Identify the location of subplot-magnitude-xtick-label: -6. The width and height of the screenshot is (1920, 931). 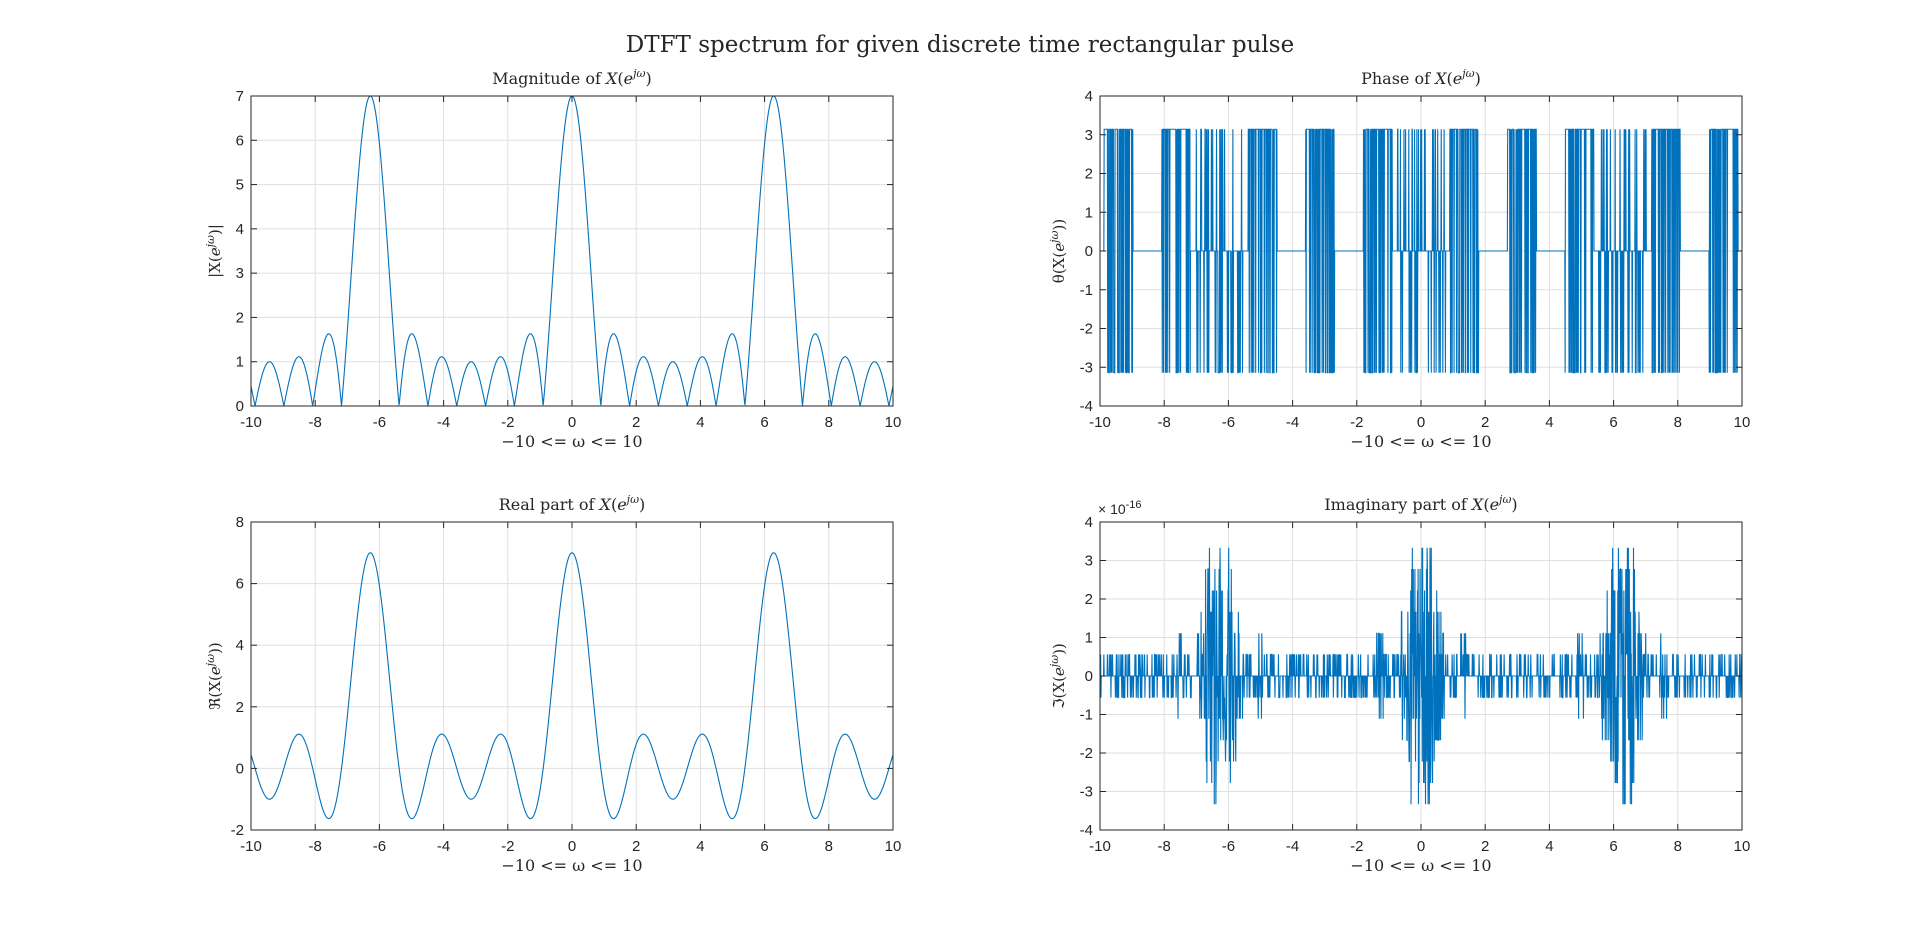
(379, 422).